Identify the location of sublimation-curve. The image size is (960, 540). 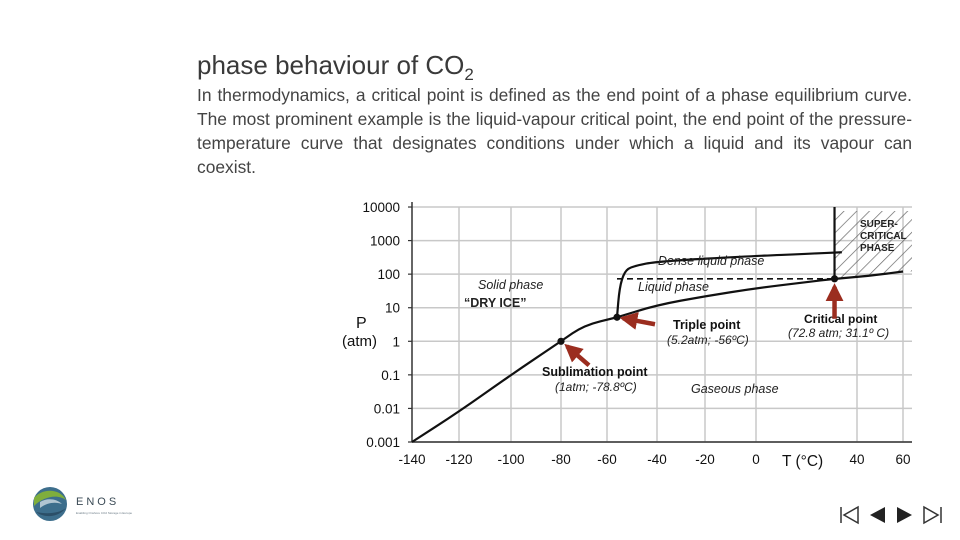
(514, 379).